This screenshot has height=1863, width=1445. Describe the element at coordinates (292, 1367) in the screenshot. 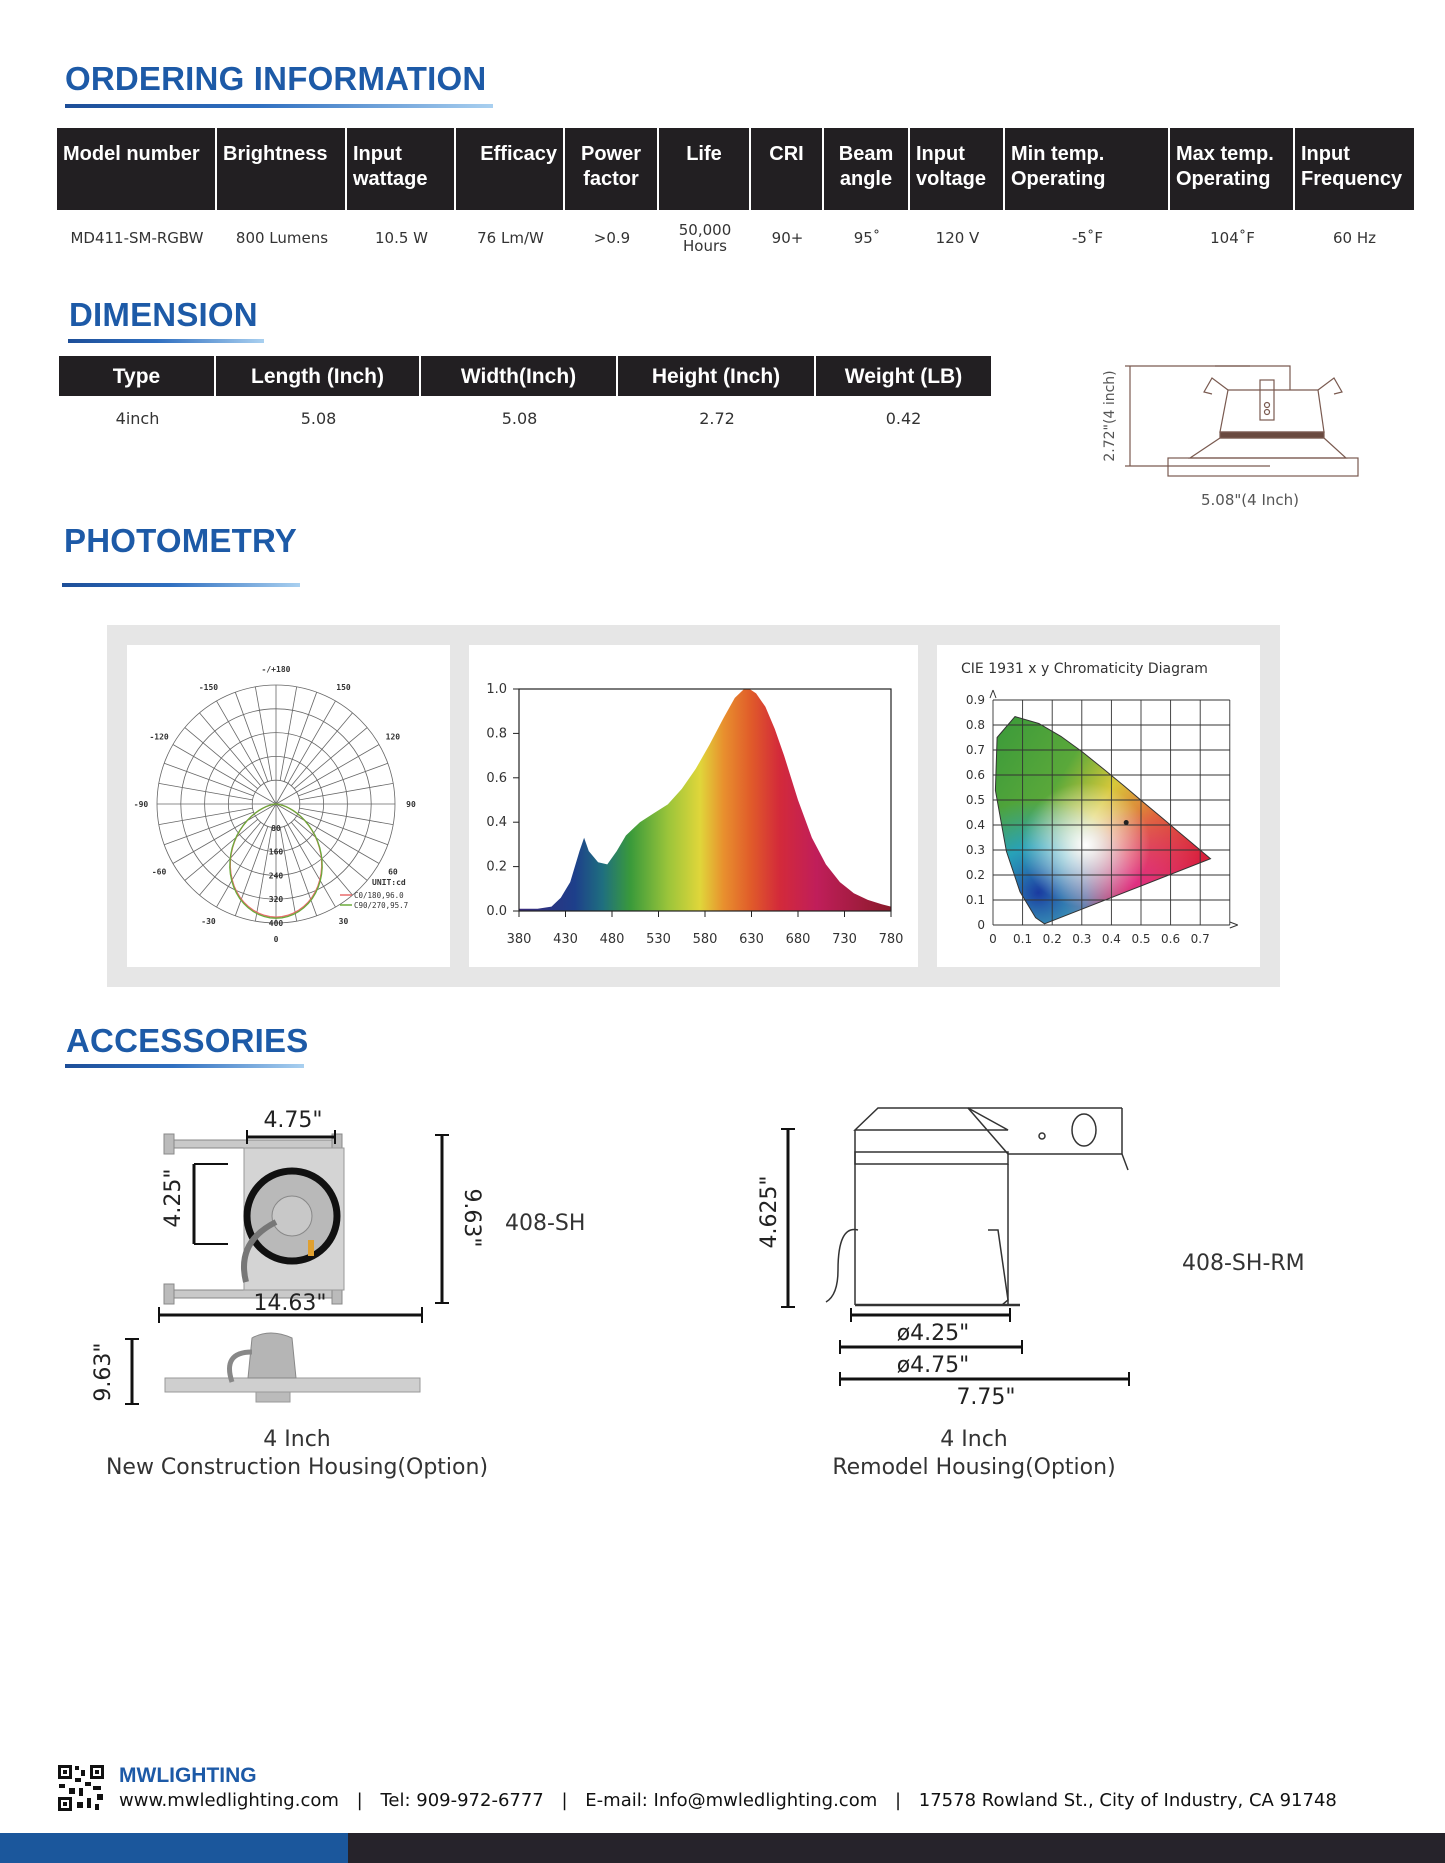

I see `new-construction-side-image` at that location.